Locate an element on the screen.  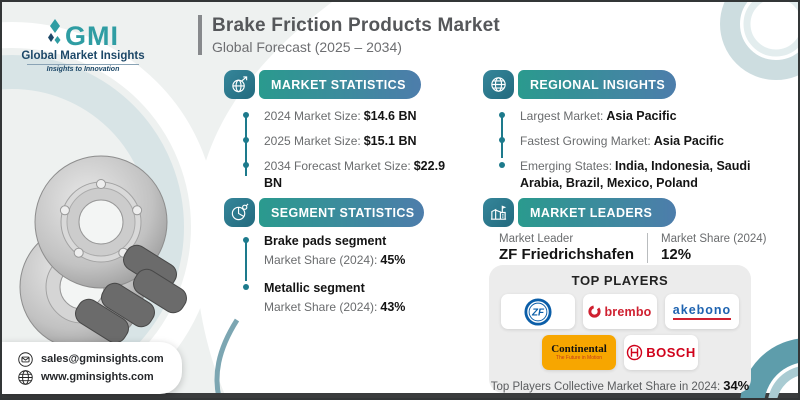
market-share-value: 12% is located at coordinates (676, 254).